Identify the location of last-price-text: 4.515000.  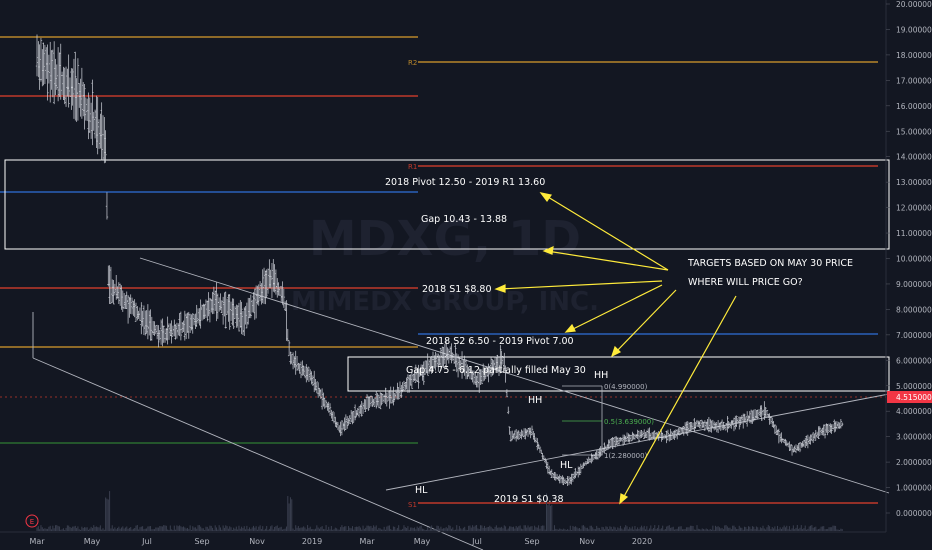
(914, 397).